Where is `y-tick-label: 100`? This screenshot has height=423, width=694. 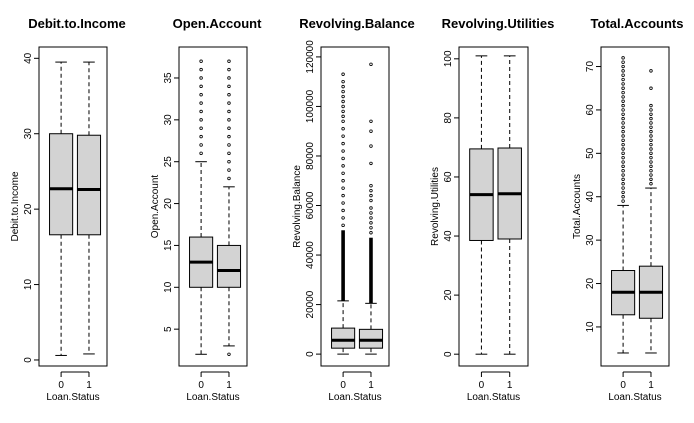
y-tick-label: 100 is located at coordinates (448, 58).